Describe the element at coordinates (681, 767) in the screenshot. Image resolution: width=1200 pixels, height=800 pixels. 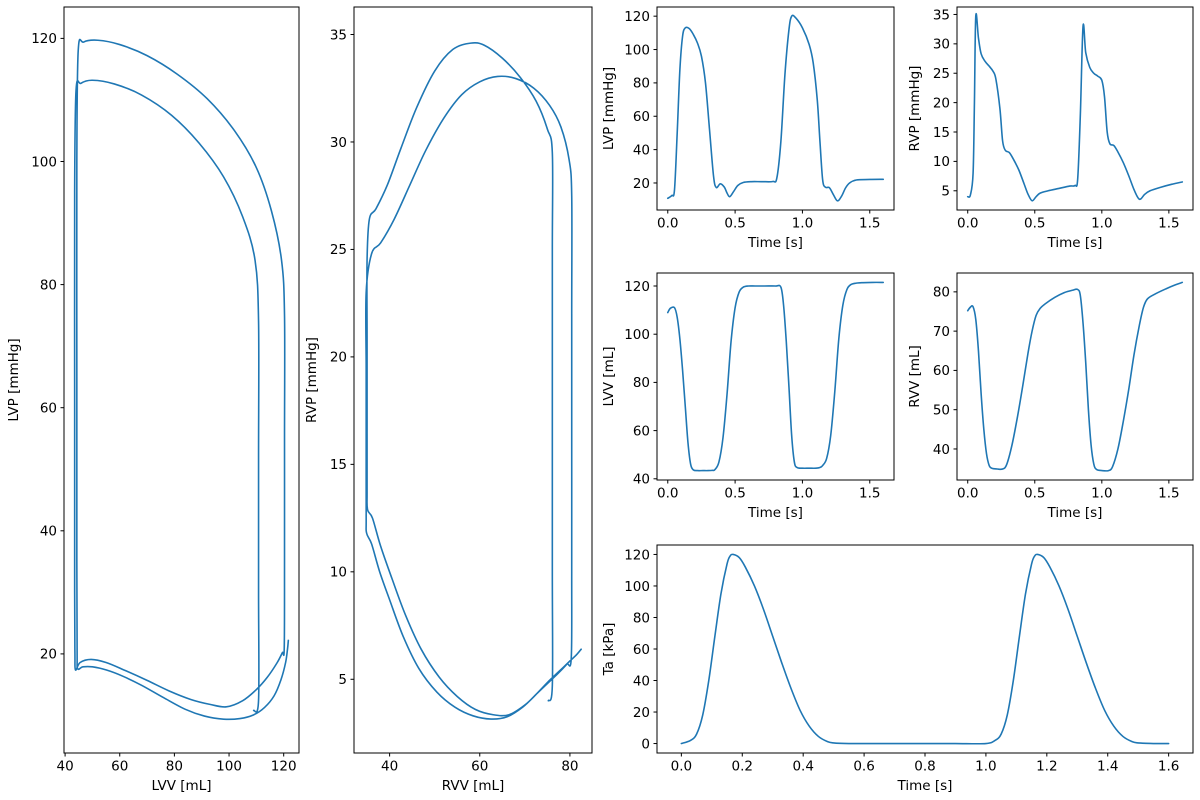
I see `ta-time-x-tick-label: 0.0` at that location.